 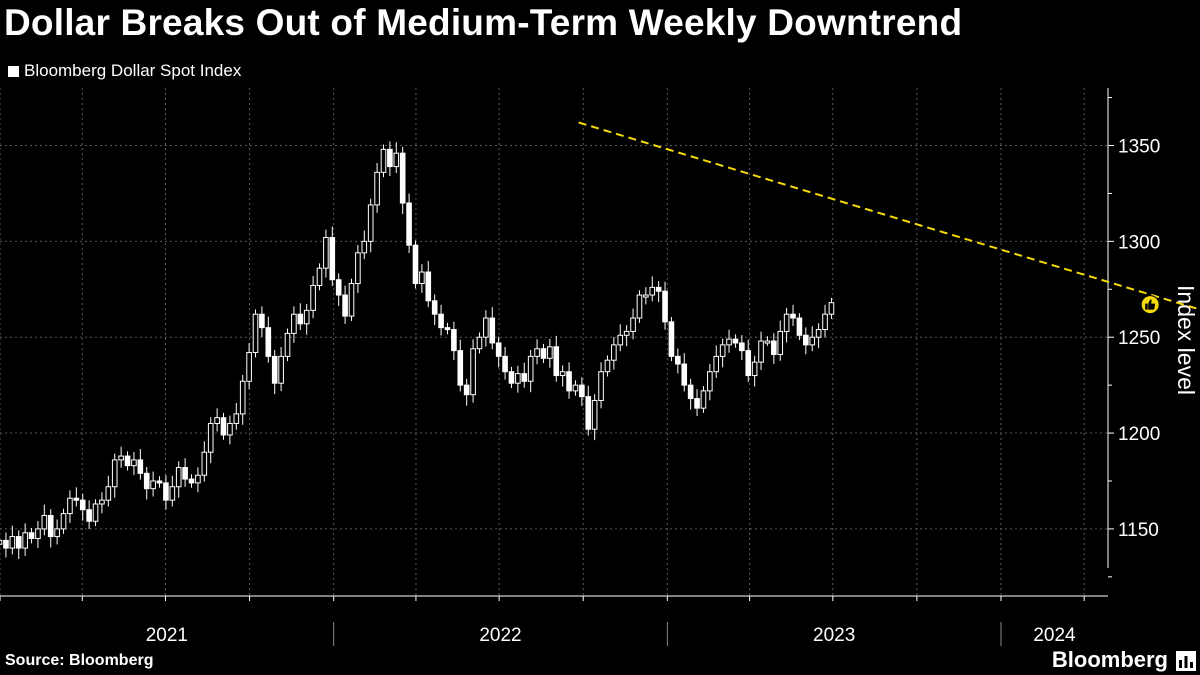 I want to click on legend: Bloomberg Dollar Spot Index, so click(x=124, y=71).